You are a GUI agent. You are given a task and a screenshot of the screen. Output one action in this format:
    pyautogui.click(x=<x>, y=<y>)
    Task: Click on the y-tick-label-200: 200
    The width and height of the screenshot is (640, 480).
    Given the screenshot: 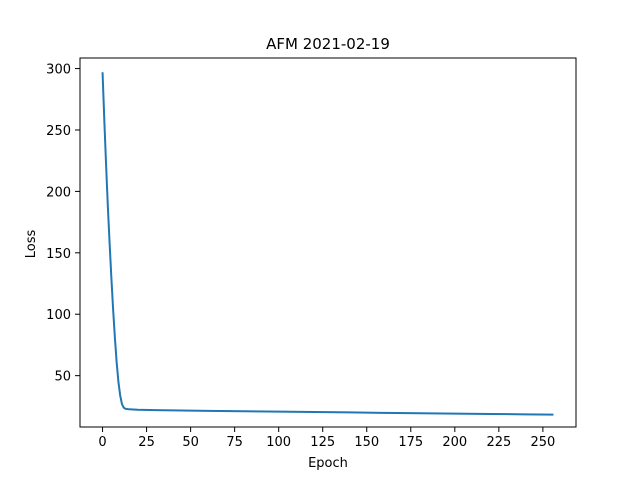 What is the action you would take?
    pyautogui.click(x=58, y=192)
    